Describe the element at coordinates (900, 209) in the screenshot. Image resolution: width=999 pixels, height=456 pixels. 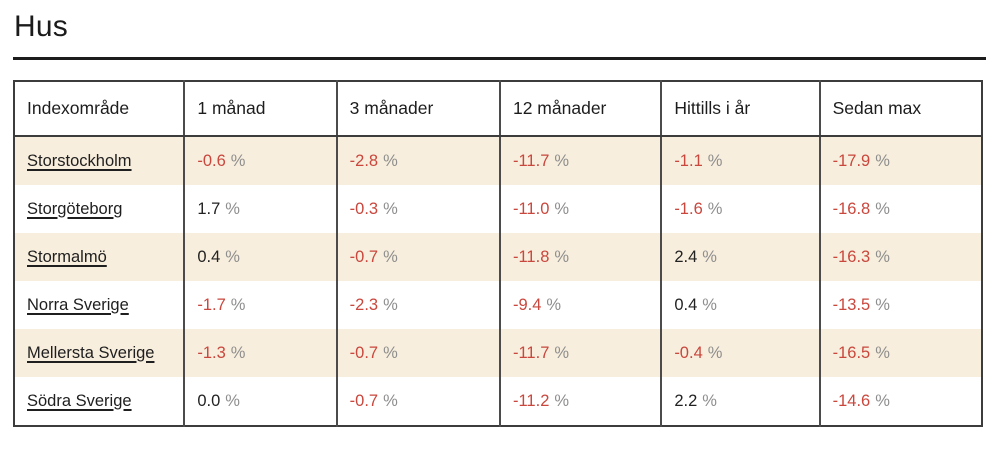
I see `value-cell: -16.8%` at that location.